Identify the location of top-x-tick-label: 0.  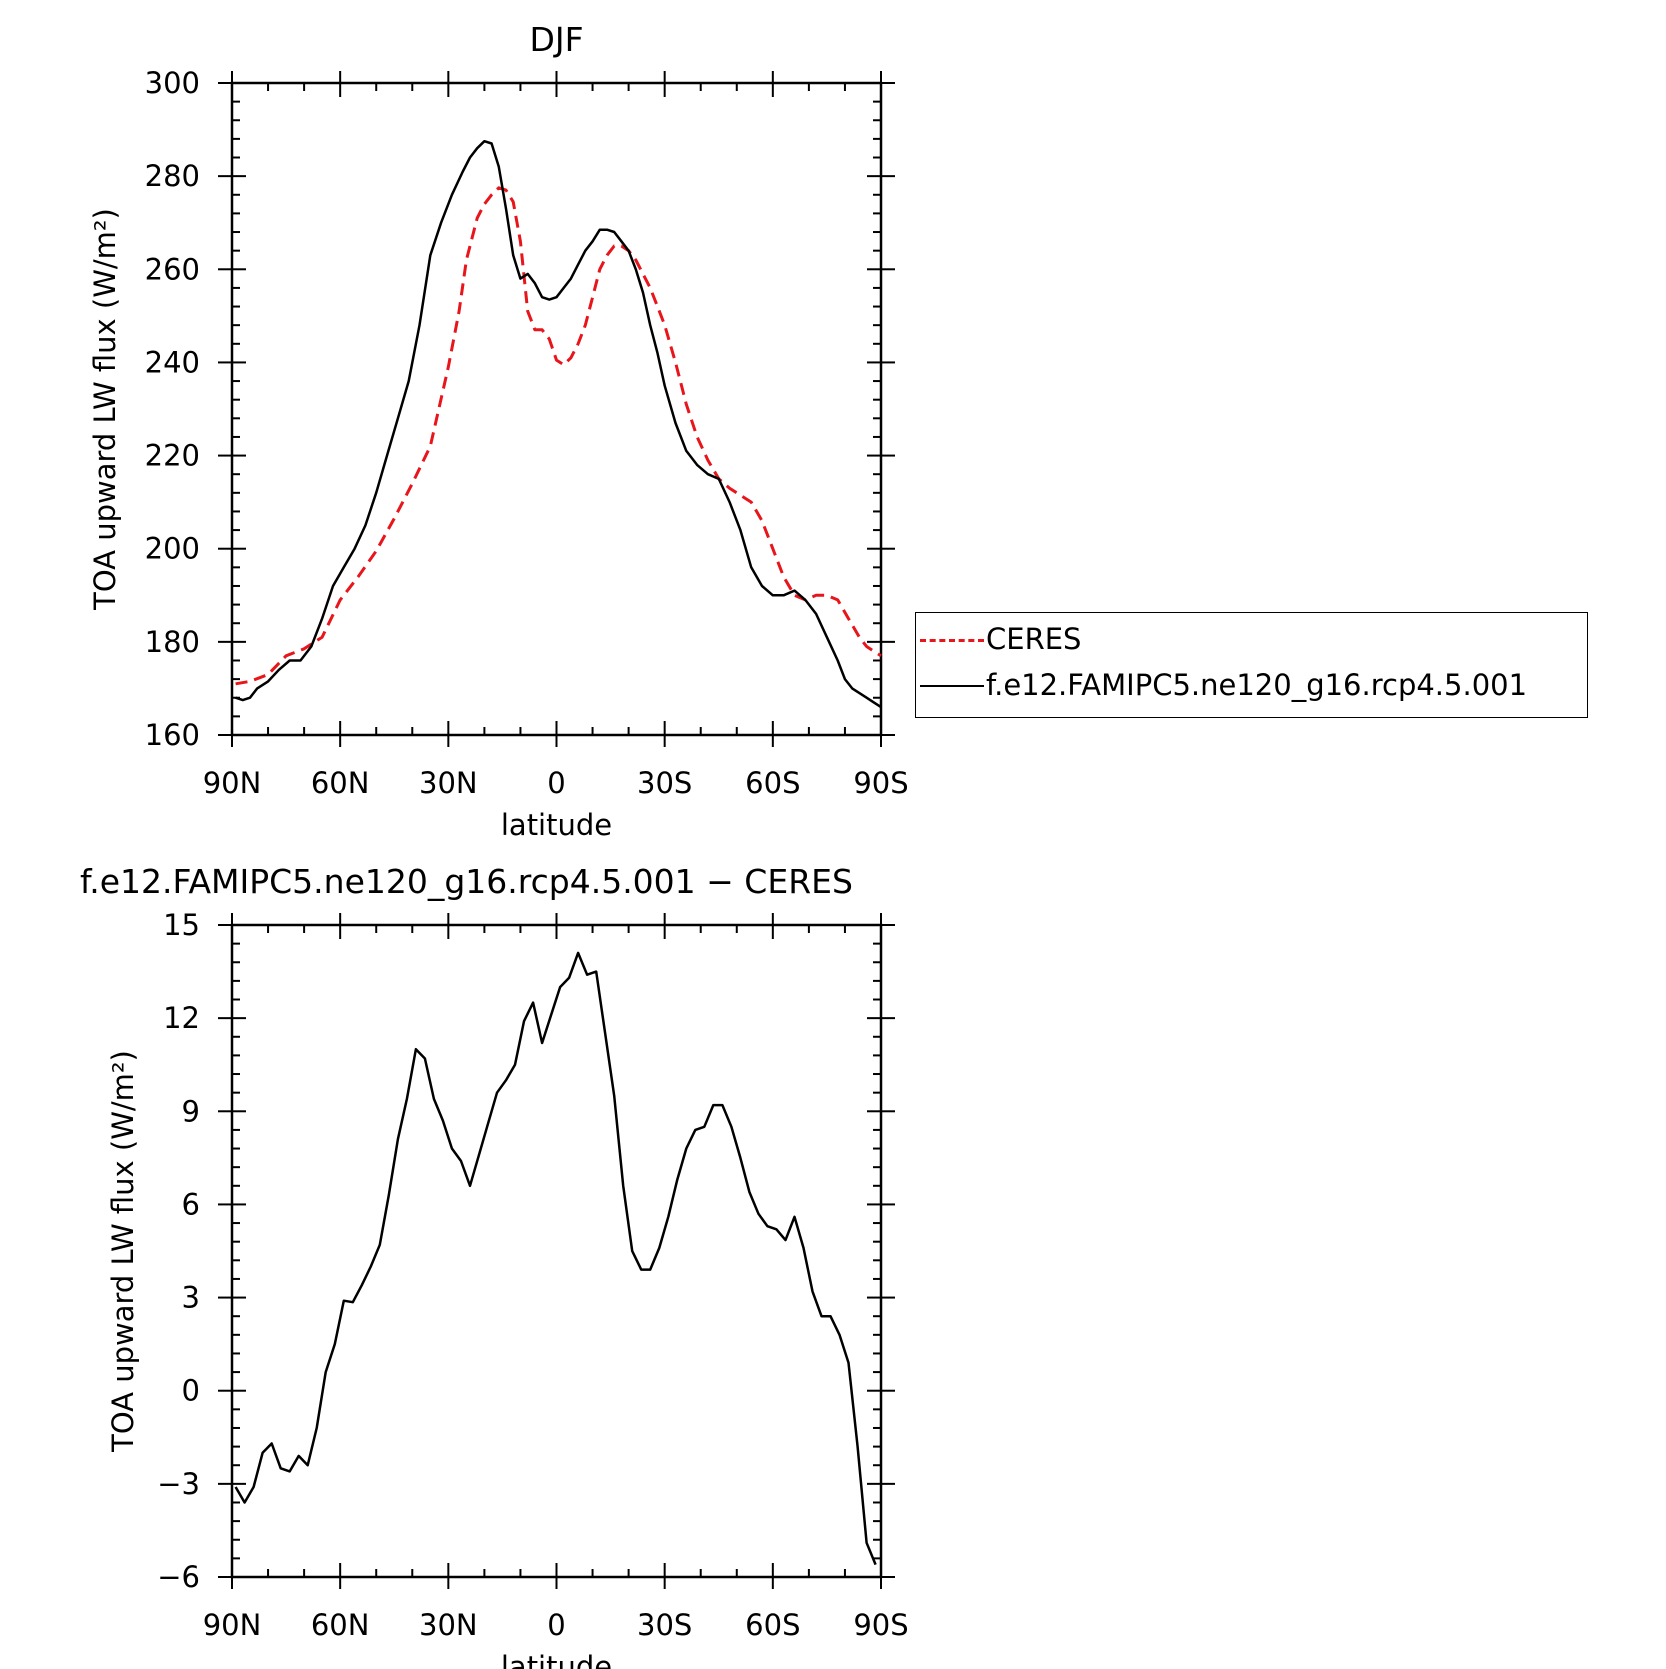
(556, 783).